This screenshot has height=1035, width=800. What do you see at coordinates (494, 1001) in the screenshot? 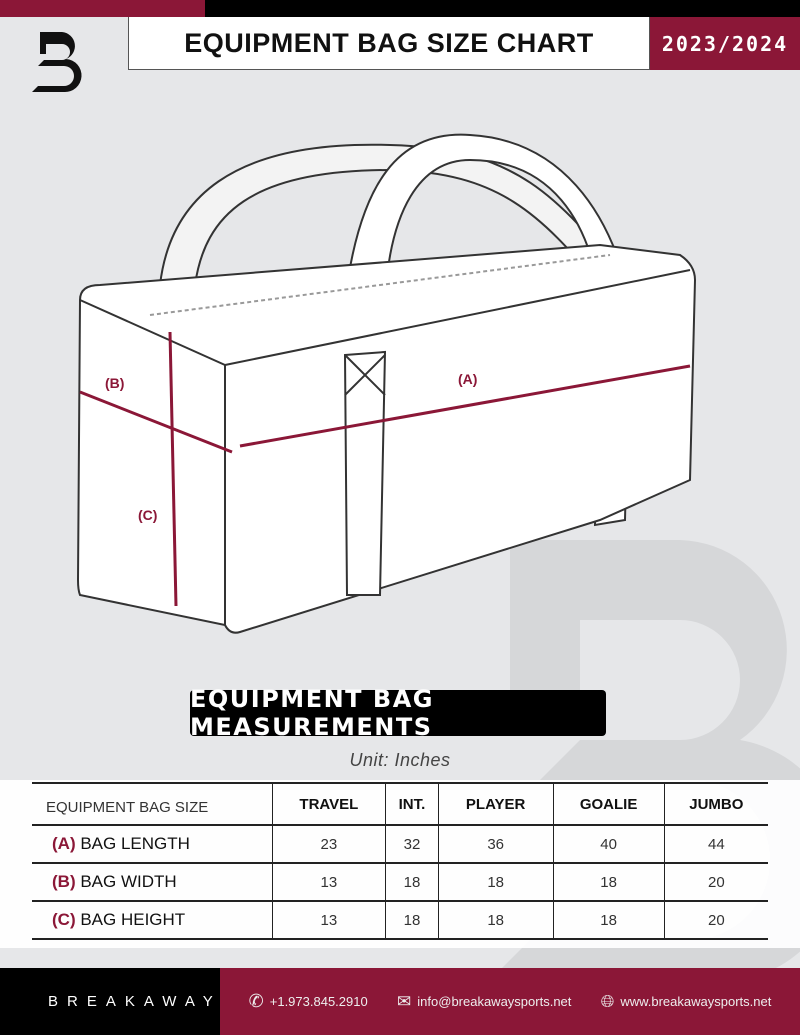
I see `email-link: info@breakawaysports.net` at bounding box center [494, 1001].